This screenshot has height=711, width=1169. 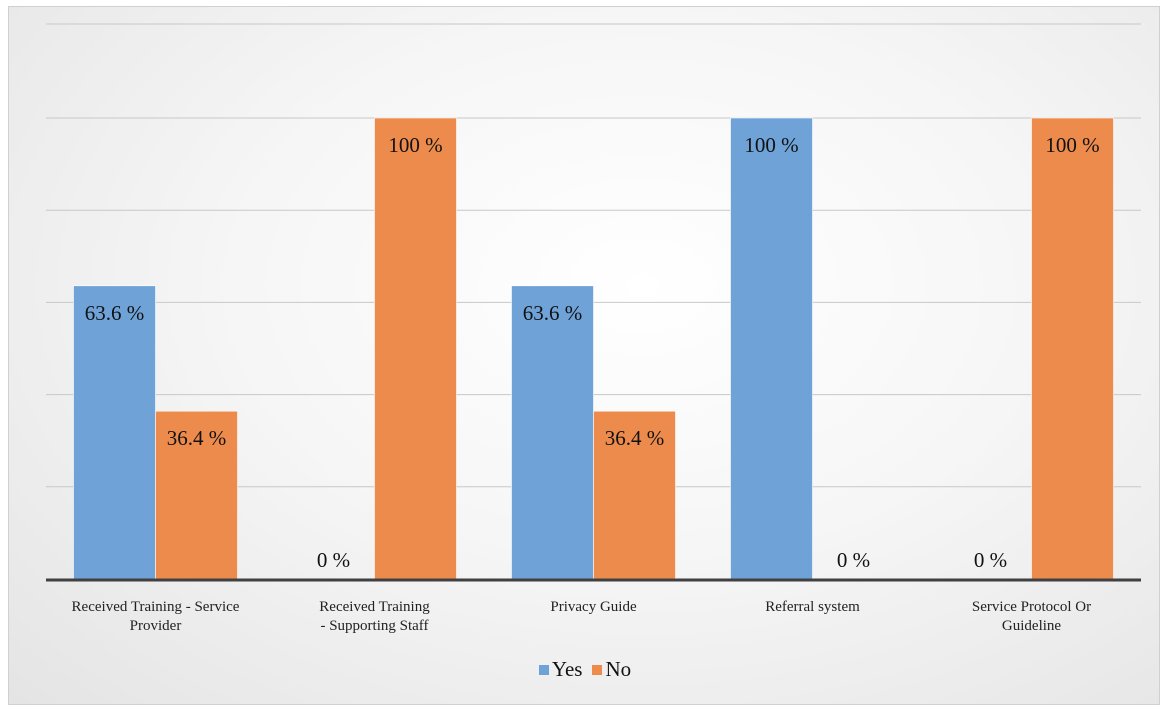 What do you see at coordinates (812, 607) in the screenshot?
I see `x-tick-label: Referral system` at bounding box center [812, 607].